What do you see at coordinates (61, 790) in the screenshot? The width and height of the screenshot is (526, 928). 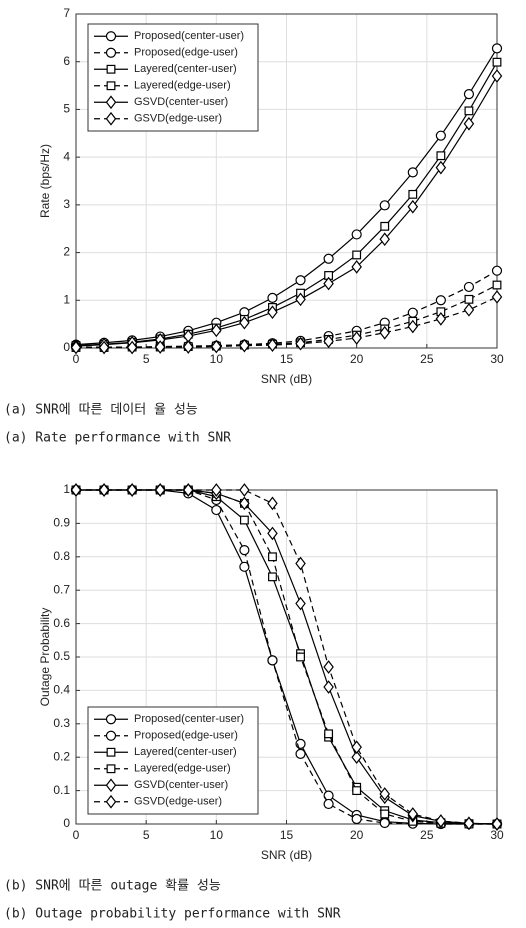 I see `y-tick-label: 0.1` at bounding box center [61, 790].